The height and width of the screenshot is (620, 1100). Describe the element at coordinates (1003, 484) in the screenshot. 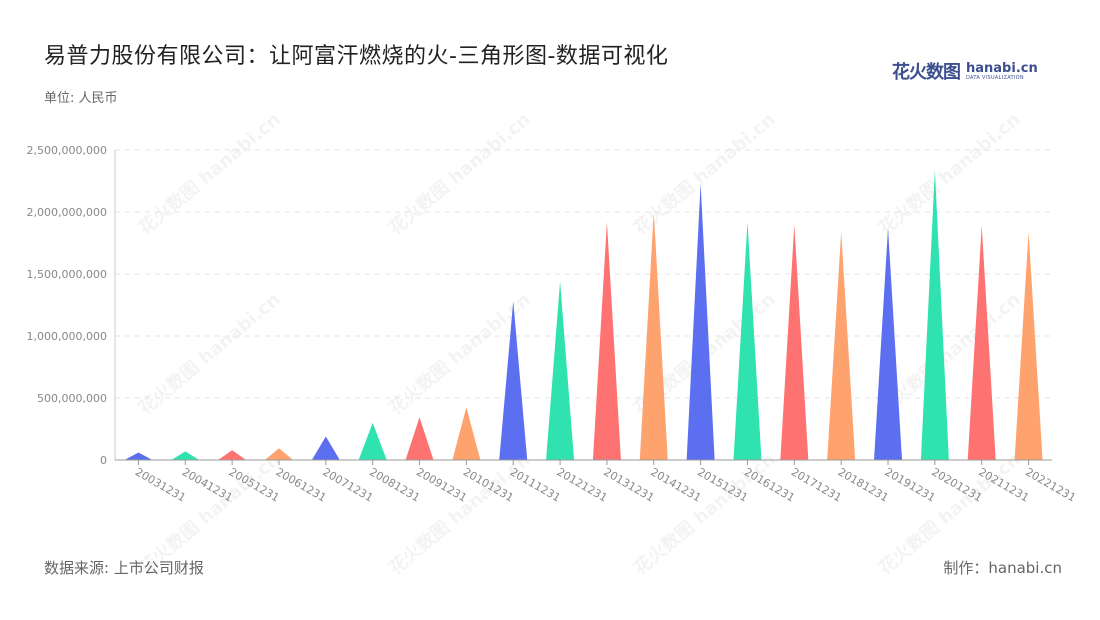

I see `x-tick-label: 20211231` at that location.